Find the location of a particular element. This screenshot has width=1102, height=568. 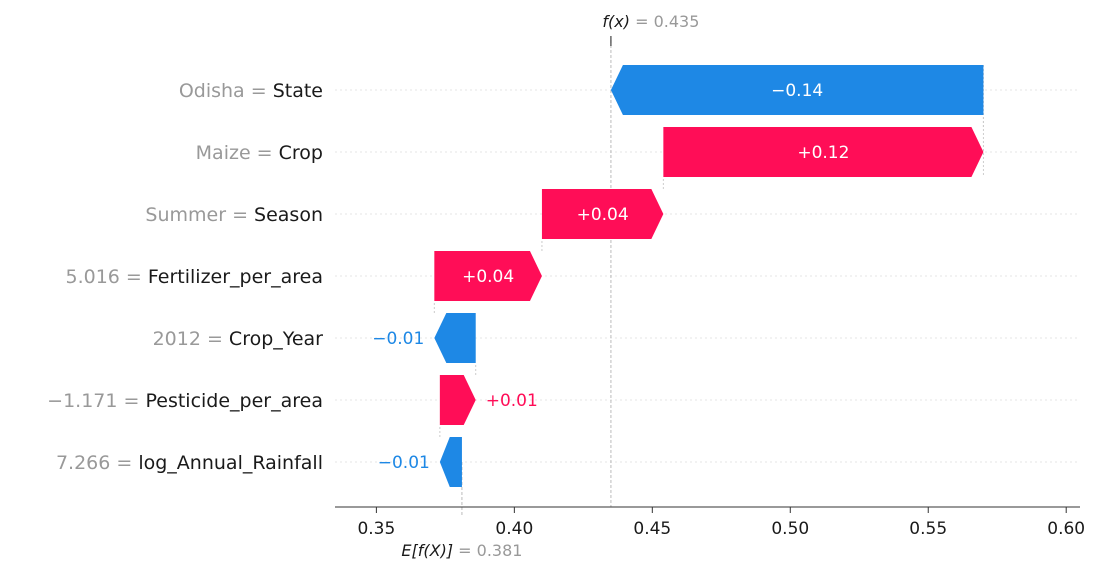

bar-value-label: +0.12 is located at coordinates (823, 153).